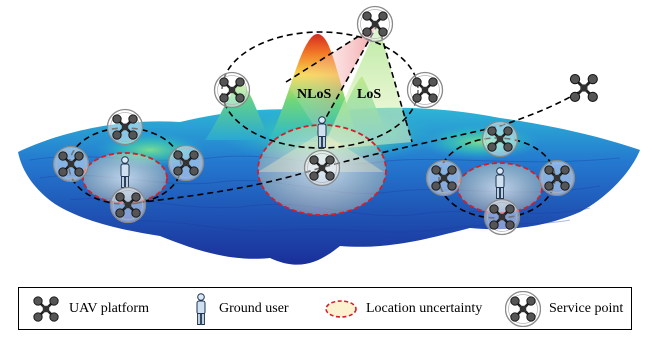  Describe the element at coordinates (201, 308) in the screenshot. I see `ground-user-icon` at that location.